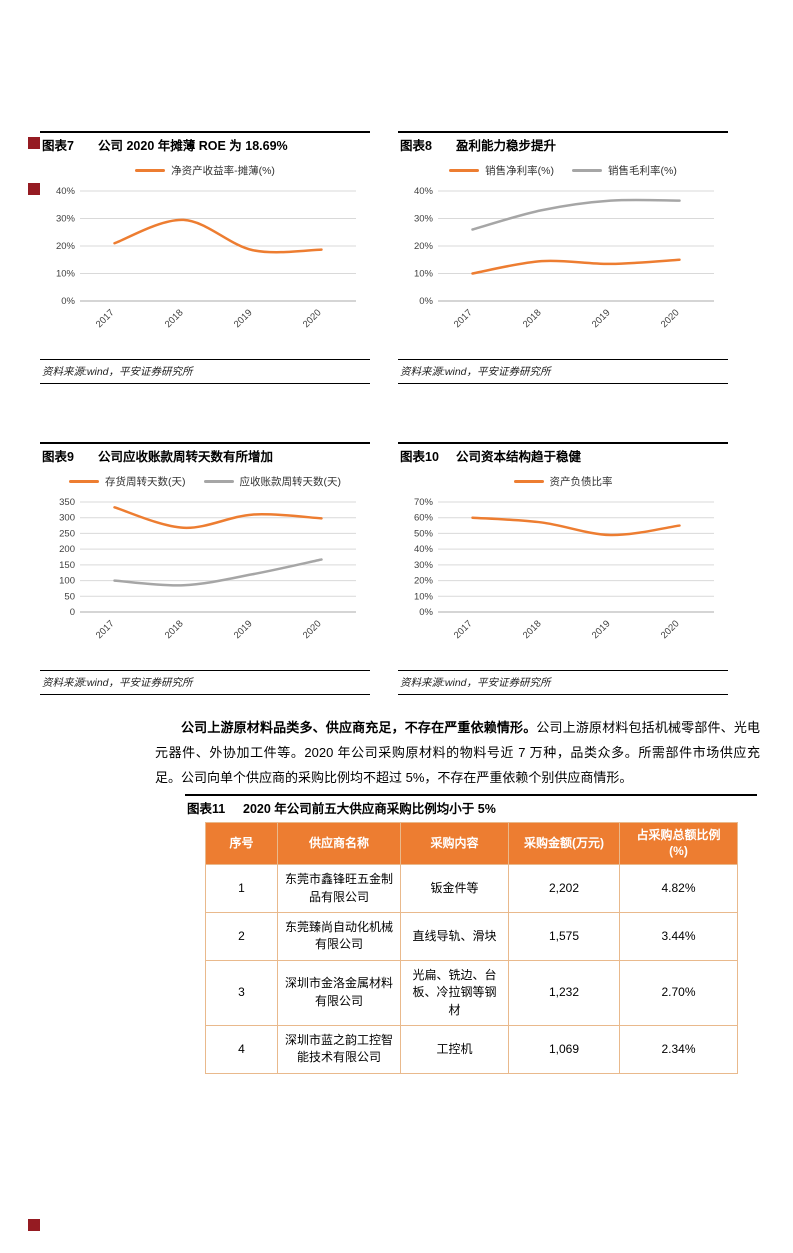 The image size is (793, 1253). What do you see at coordinates (506, 146) in the screenshot?
I see `figure-title: 盈利能力稳步提升` at bounding box center [506, 146].